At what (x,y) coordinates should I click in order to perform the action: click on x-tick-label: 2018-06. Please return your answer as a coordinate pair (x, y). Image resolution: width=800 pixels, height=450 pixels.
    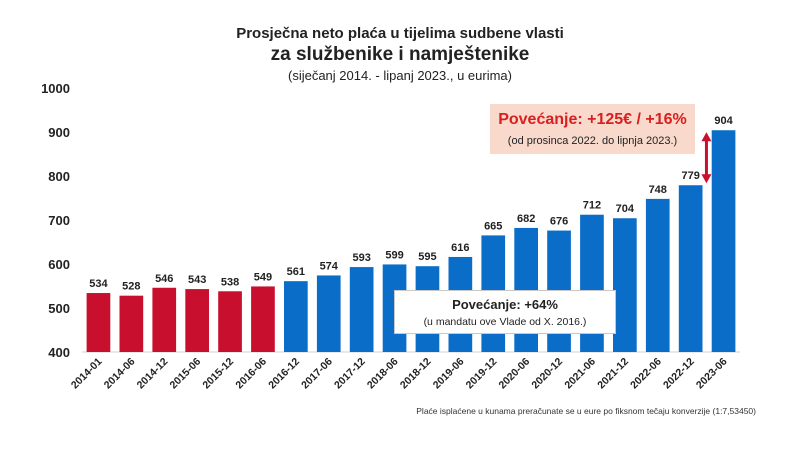
    Looking at the image, I should click on (383, 374).